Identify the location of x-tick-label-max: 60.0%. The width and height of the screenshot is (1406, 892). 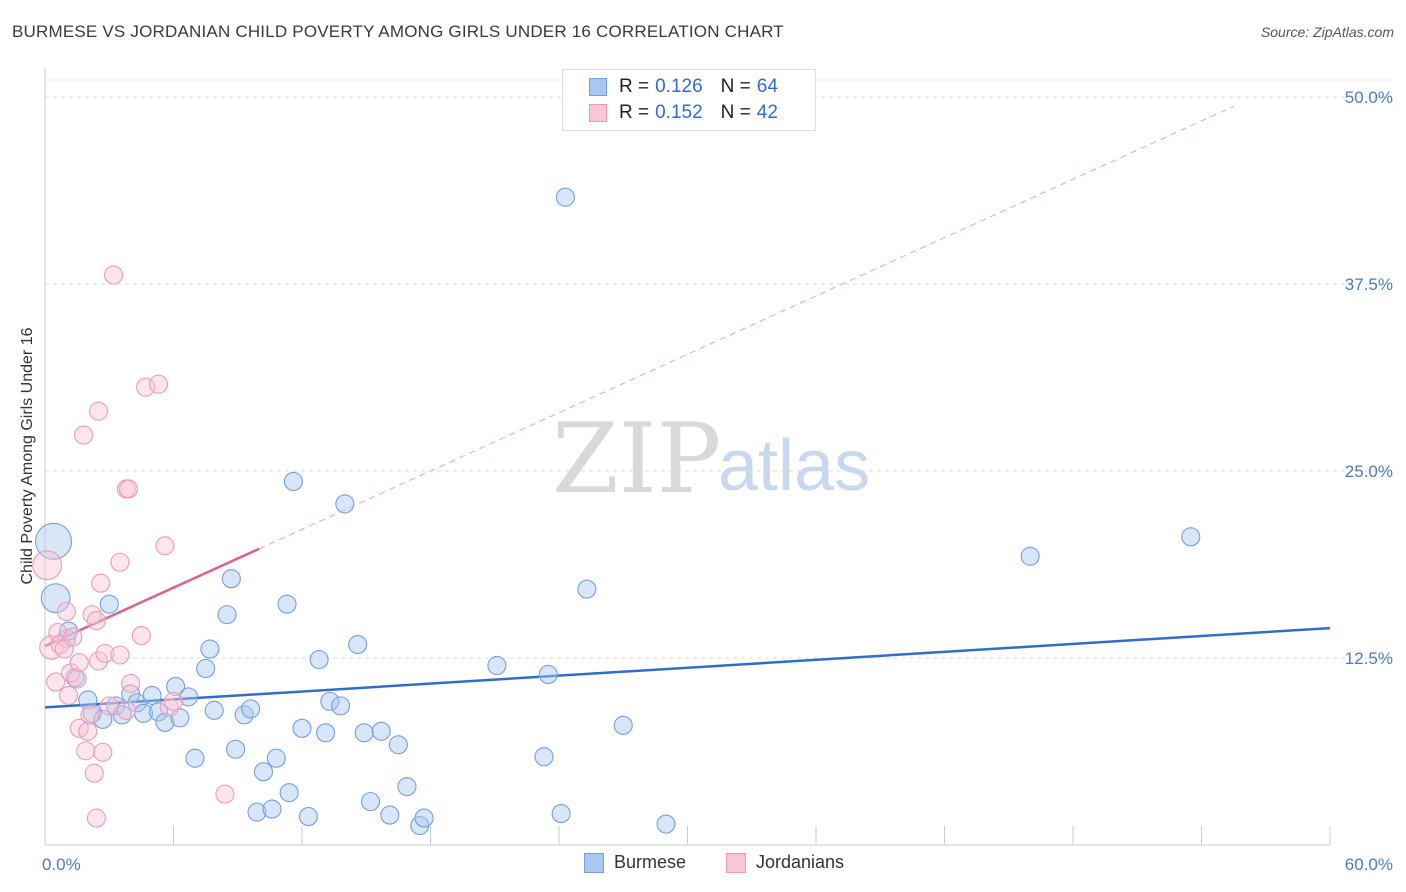
(1369, 864).